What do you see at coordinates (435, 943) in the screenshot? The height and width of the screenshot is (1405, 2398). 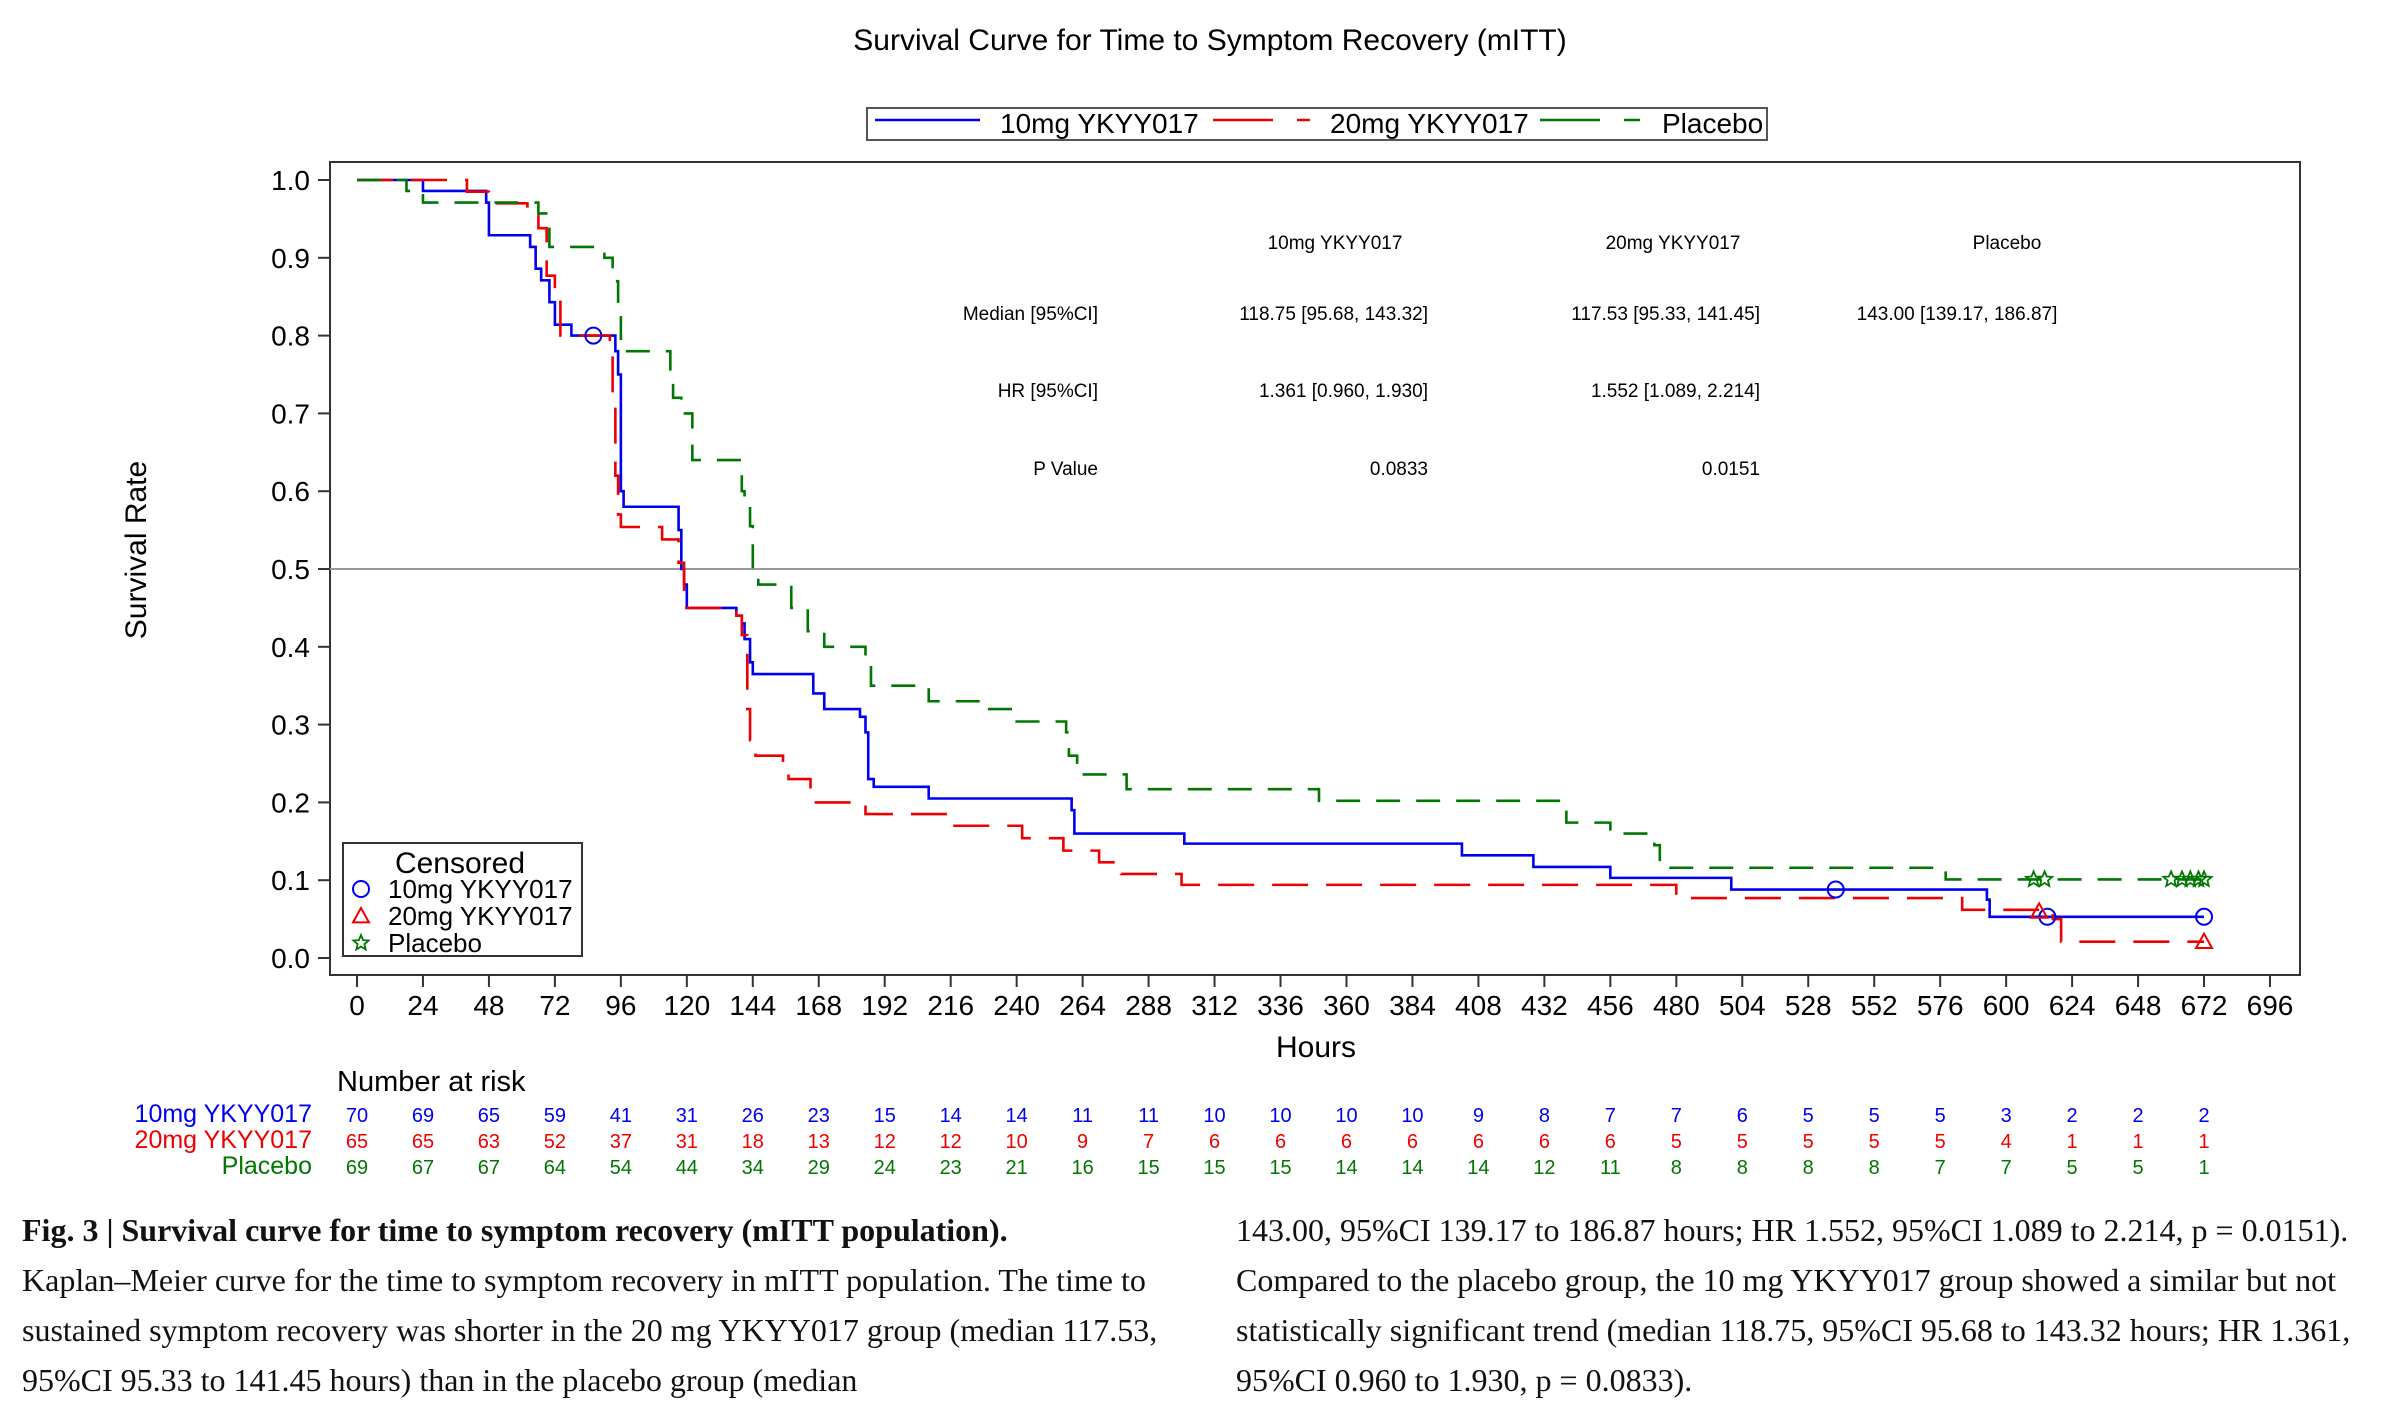 I see `censored-legend-label: Placebo` at bounding box center [435, 943].